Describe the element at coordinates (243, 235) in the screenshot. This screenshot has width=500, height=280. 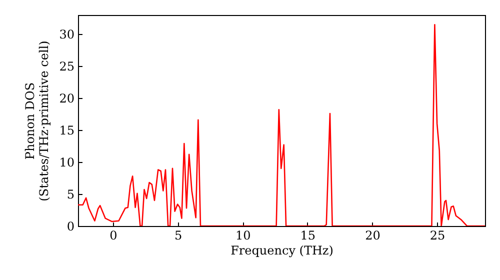
I see `x-tick-label: 10` at that location.